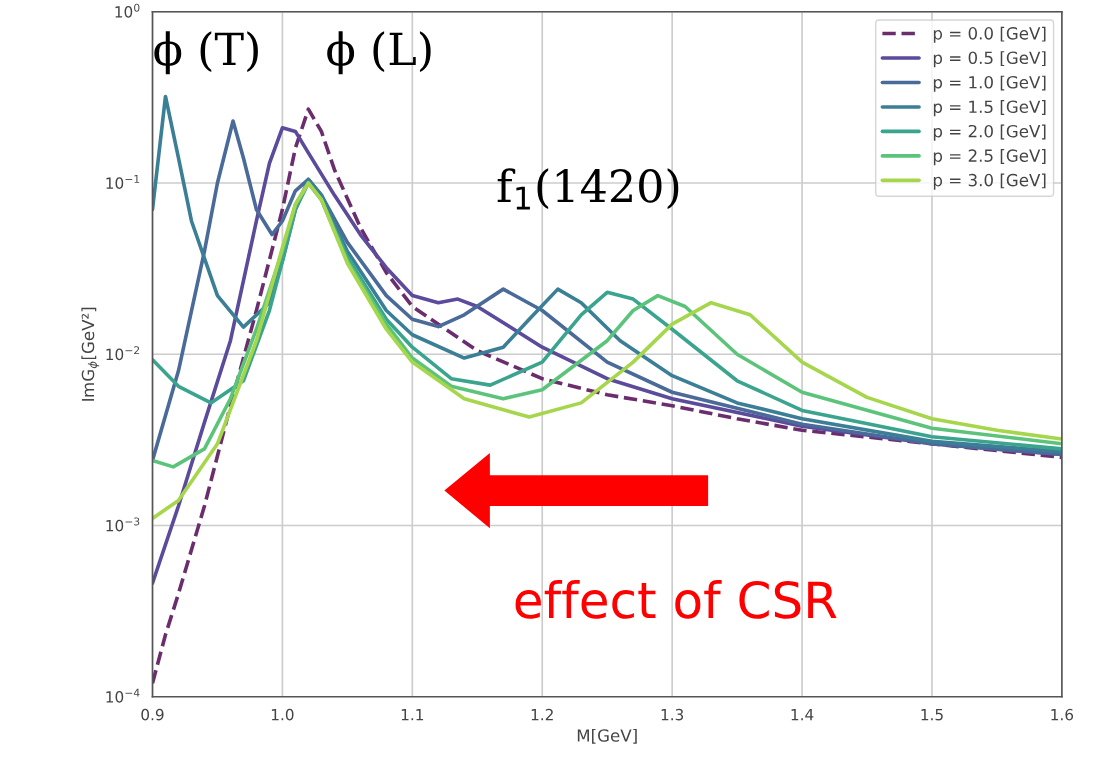 The image size is (1097, 782). What do you see at coordinates (123, 695) in the screenshot?
I see `y-tick-label: 10$^{−4}$` at bounding box center [123, 695].